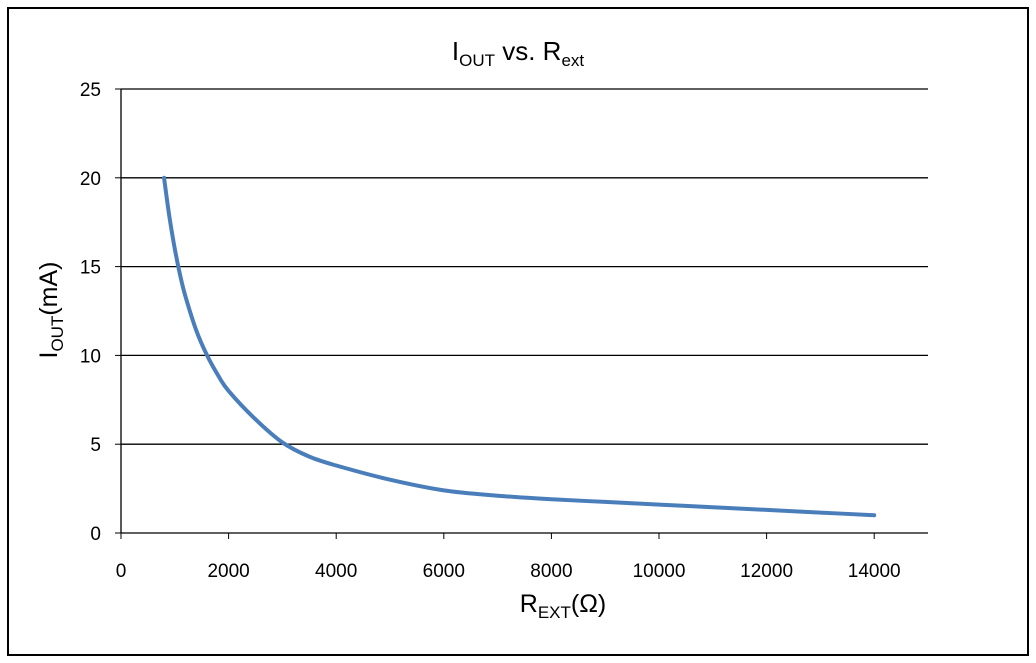 The image size is (1036, 663). I want to click on x-tick-label: 6000, so click(444, 571).